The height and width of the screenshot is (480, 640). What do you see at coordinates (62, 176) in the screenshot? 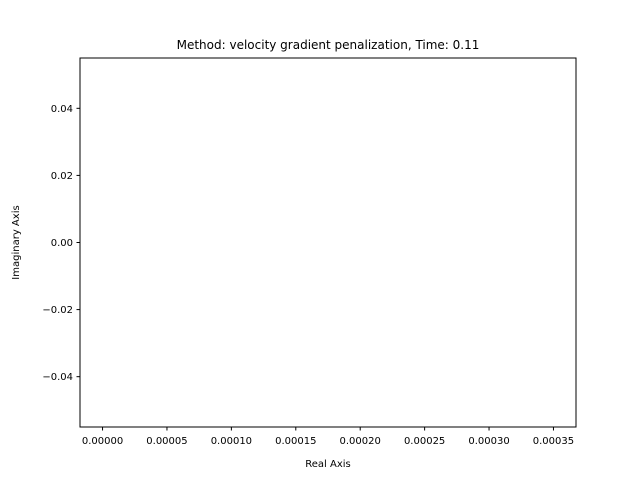
I see `y-tick-label: 0.02` at bounding box center [62, 176].